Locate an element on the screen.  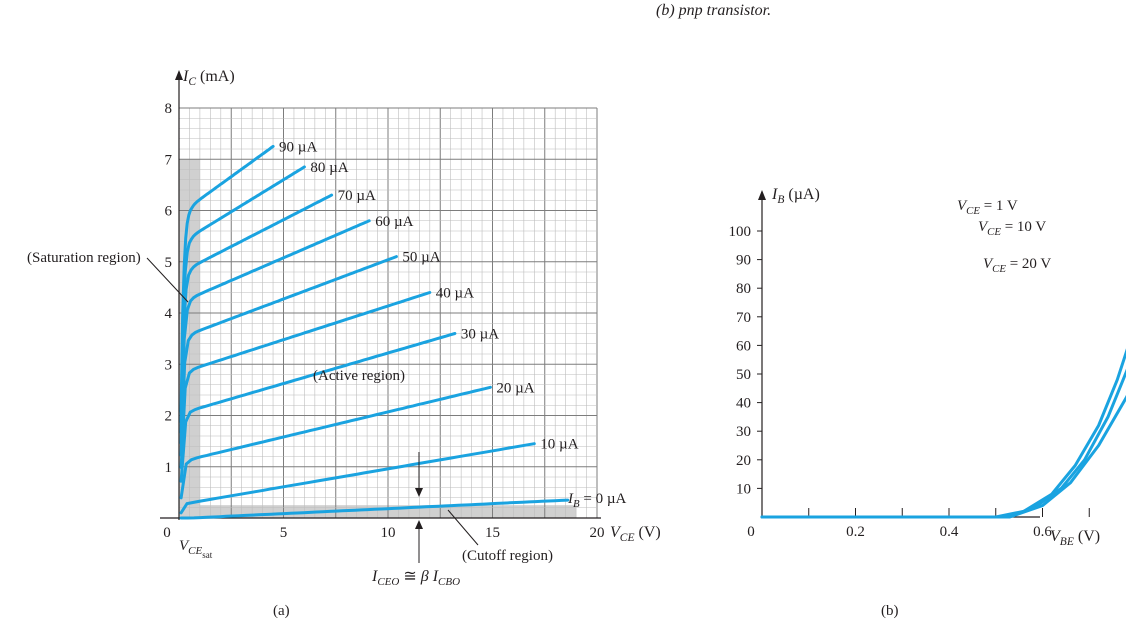
y-tick-label: 30 is located at coordinates (743, 432).